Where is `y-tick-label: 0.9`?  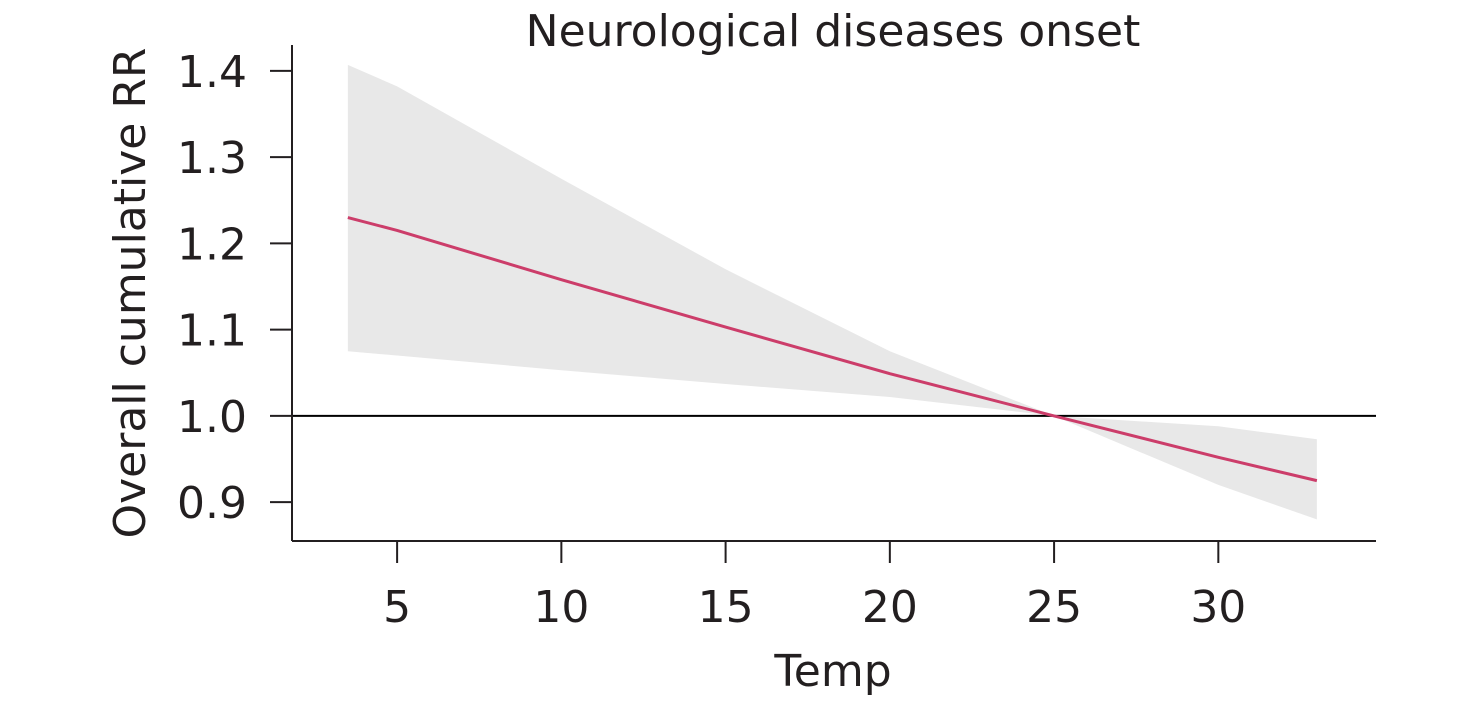 y-tick-label: 0.9 is located at coordinates (212, 503).